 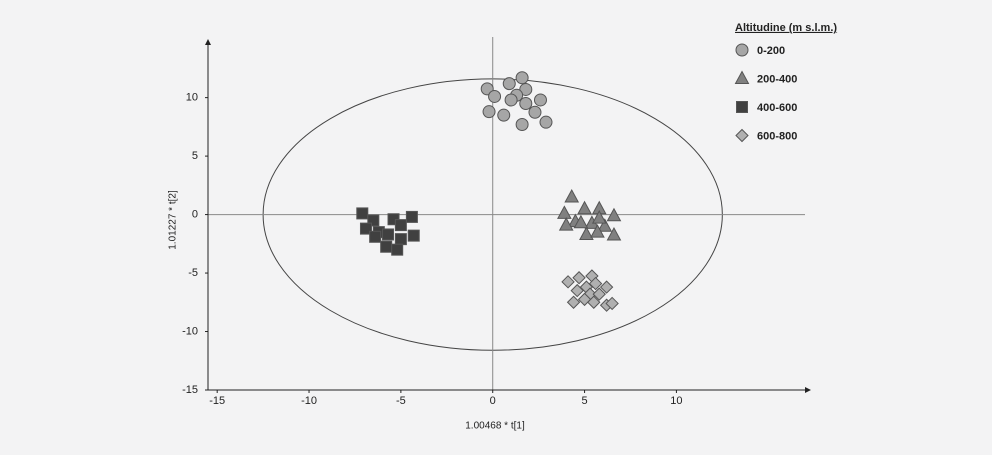 What do you see at coordinates (208, 42) in the screenshot?
I see `y-axis-arrow` at bounding box center [208, 42].